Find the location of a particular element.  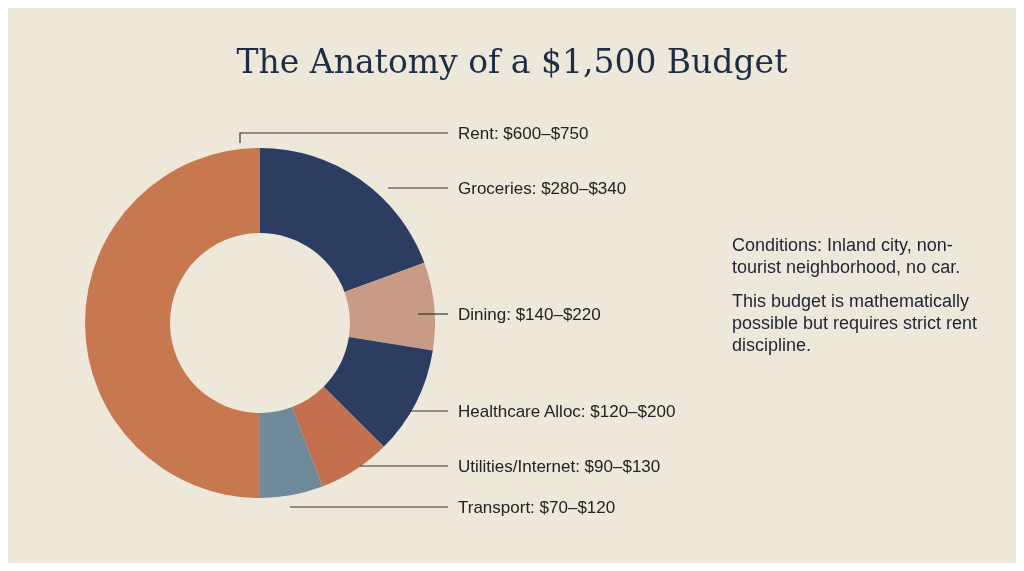

text: Conditions: Inland city, non-tourist neighborhood, no car. is located at coordinates (847, 256).